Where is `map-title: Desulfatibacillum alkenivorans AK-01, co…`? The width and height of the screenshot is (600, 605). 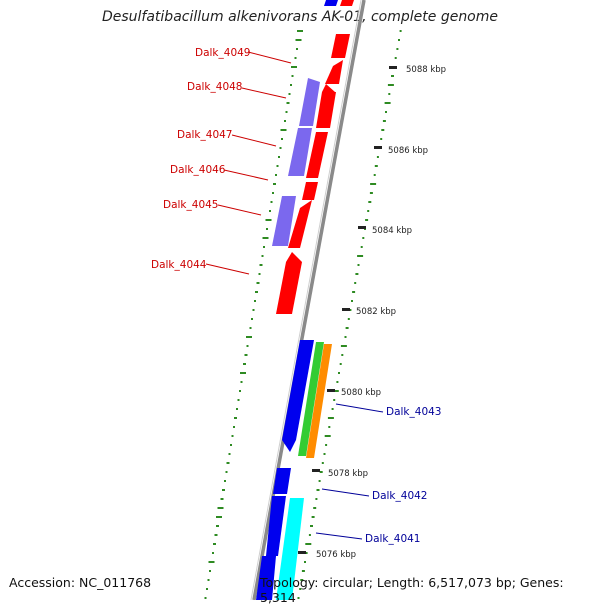 map-title: Desulfatibacillum alkenivorans AK-01, co… is located at coordinates (300, 17).